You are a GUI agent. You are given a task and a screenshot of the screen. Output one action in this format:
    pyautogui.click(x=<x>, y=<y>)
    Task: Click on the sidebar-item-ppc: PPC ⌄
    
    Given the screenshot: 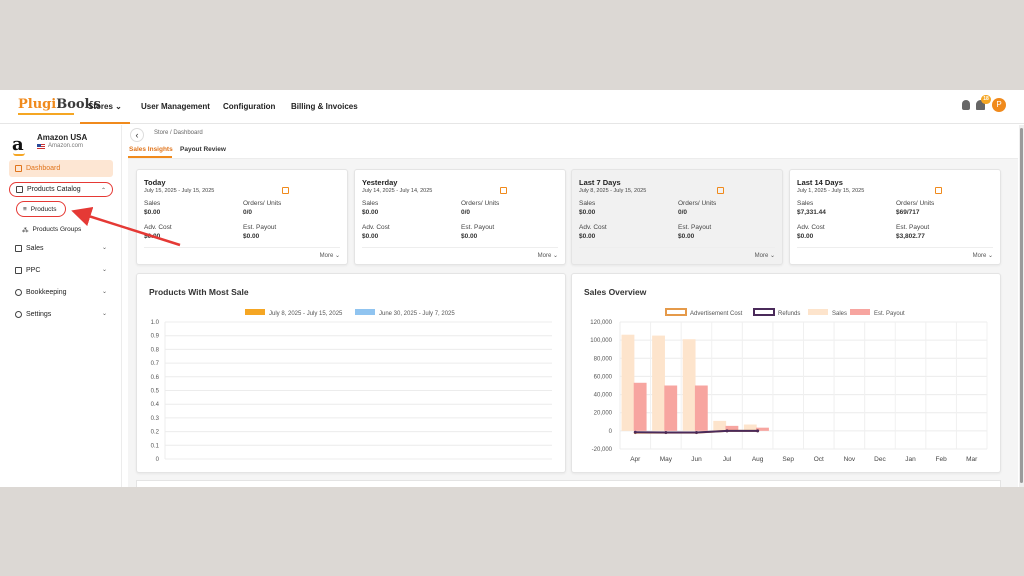 What is the action you would take?
    pyautogui.click(x=61, y=270)
    